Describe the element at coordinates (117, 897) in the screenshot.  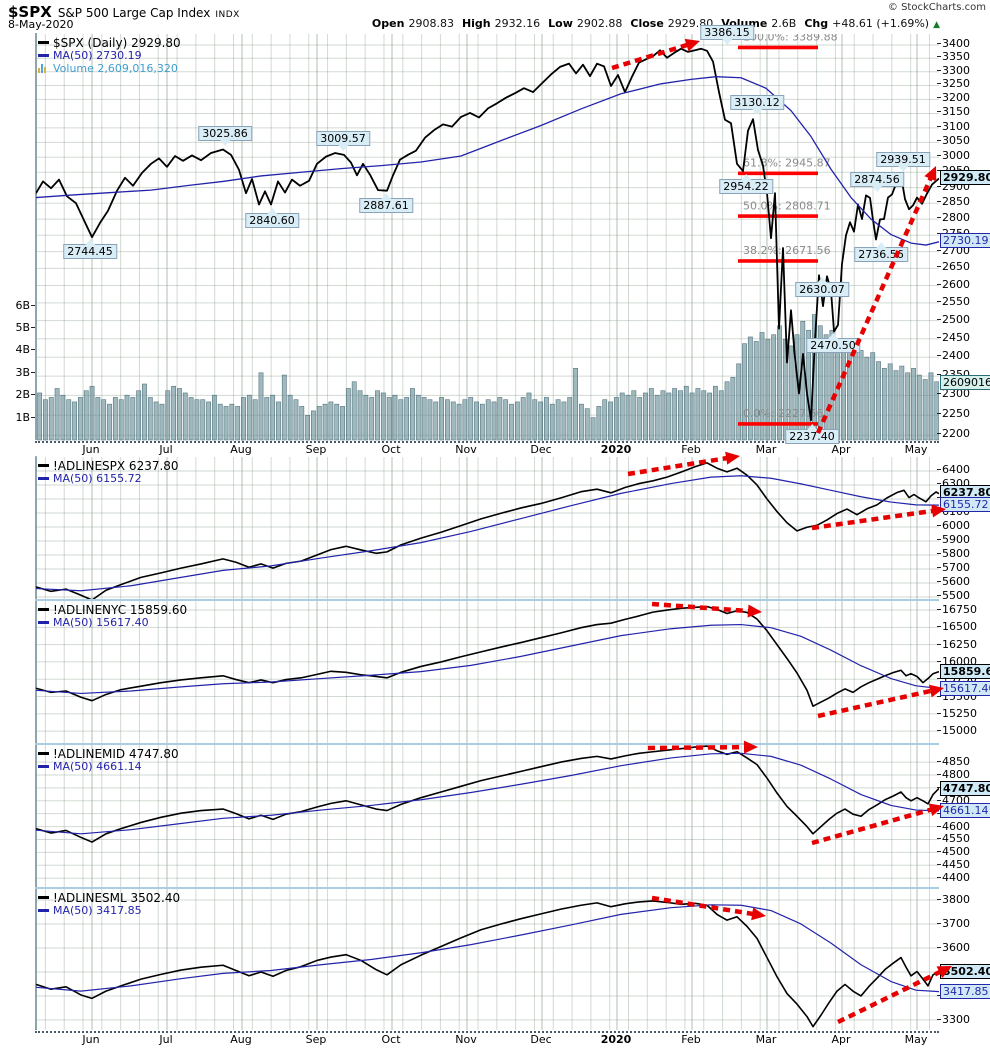
I see `legend-text: !ADLINESML 3502.40` at that location.